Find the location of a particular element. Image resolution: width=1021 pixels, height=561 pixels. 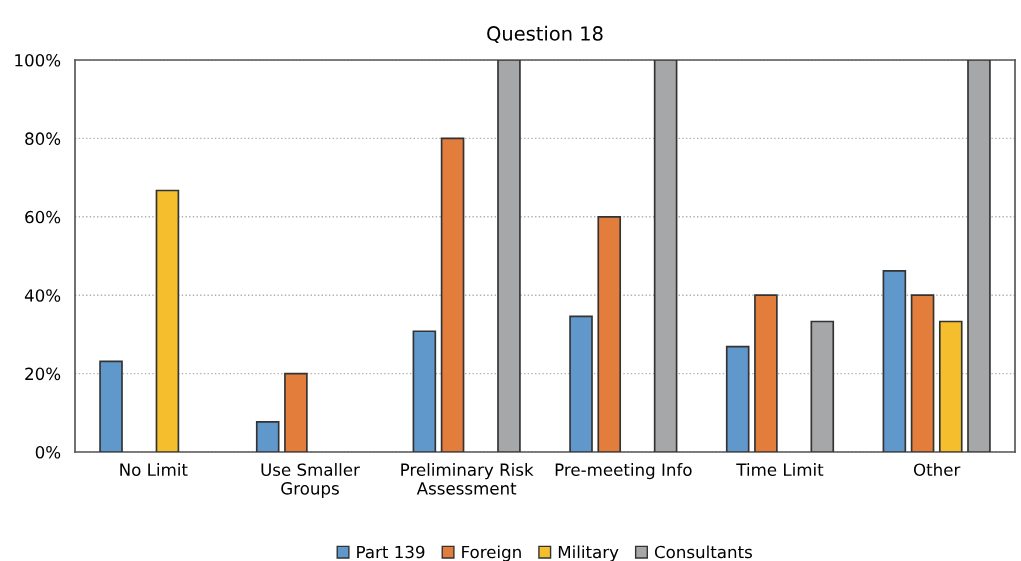

y-tick-label: 80% is located at coordinates (43, 138).